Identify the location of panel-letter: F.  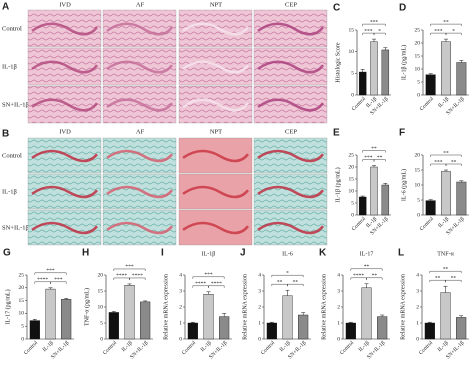
(402, 133).